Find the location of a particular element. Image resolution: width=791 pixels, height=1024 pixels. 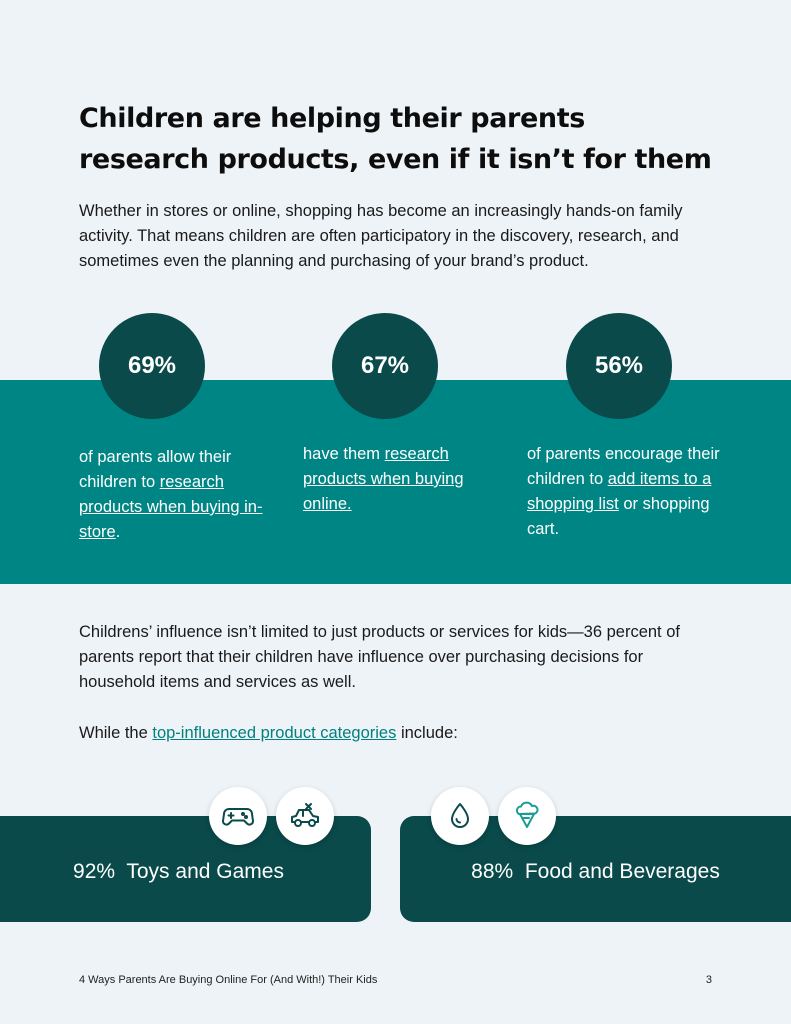

toy-car-icon is located at coordinates (305, 816).